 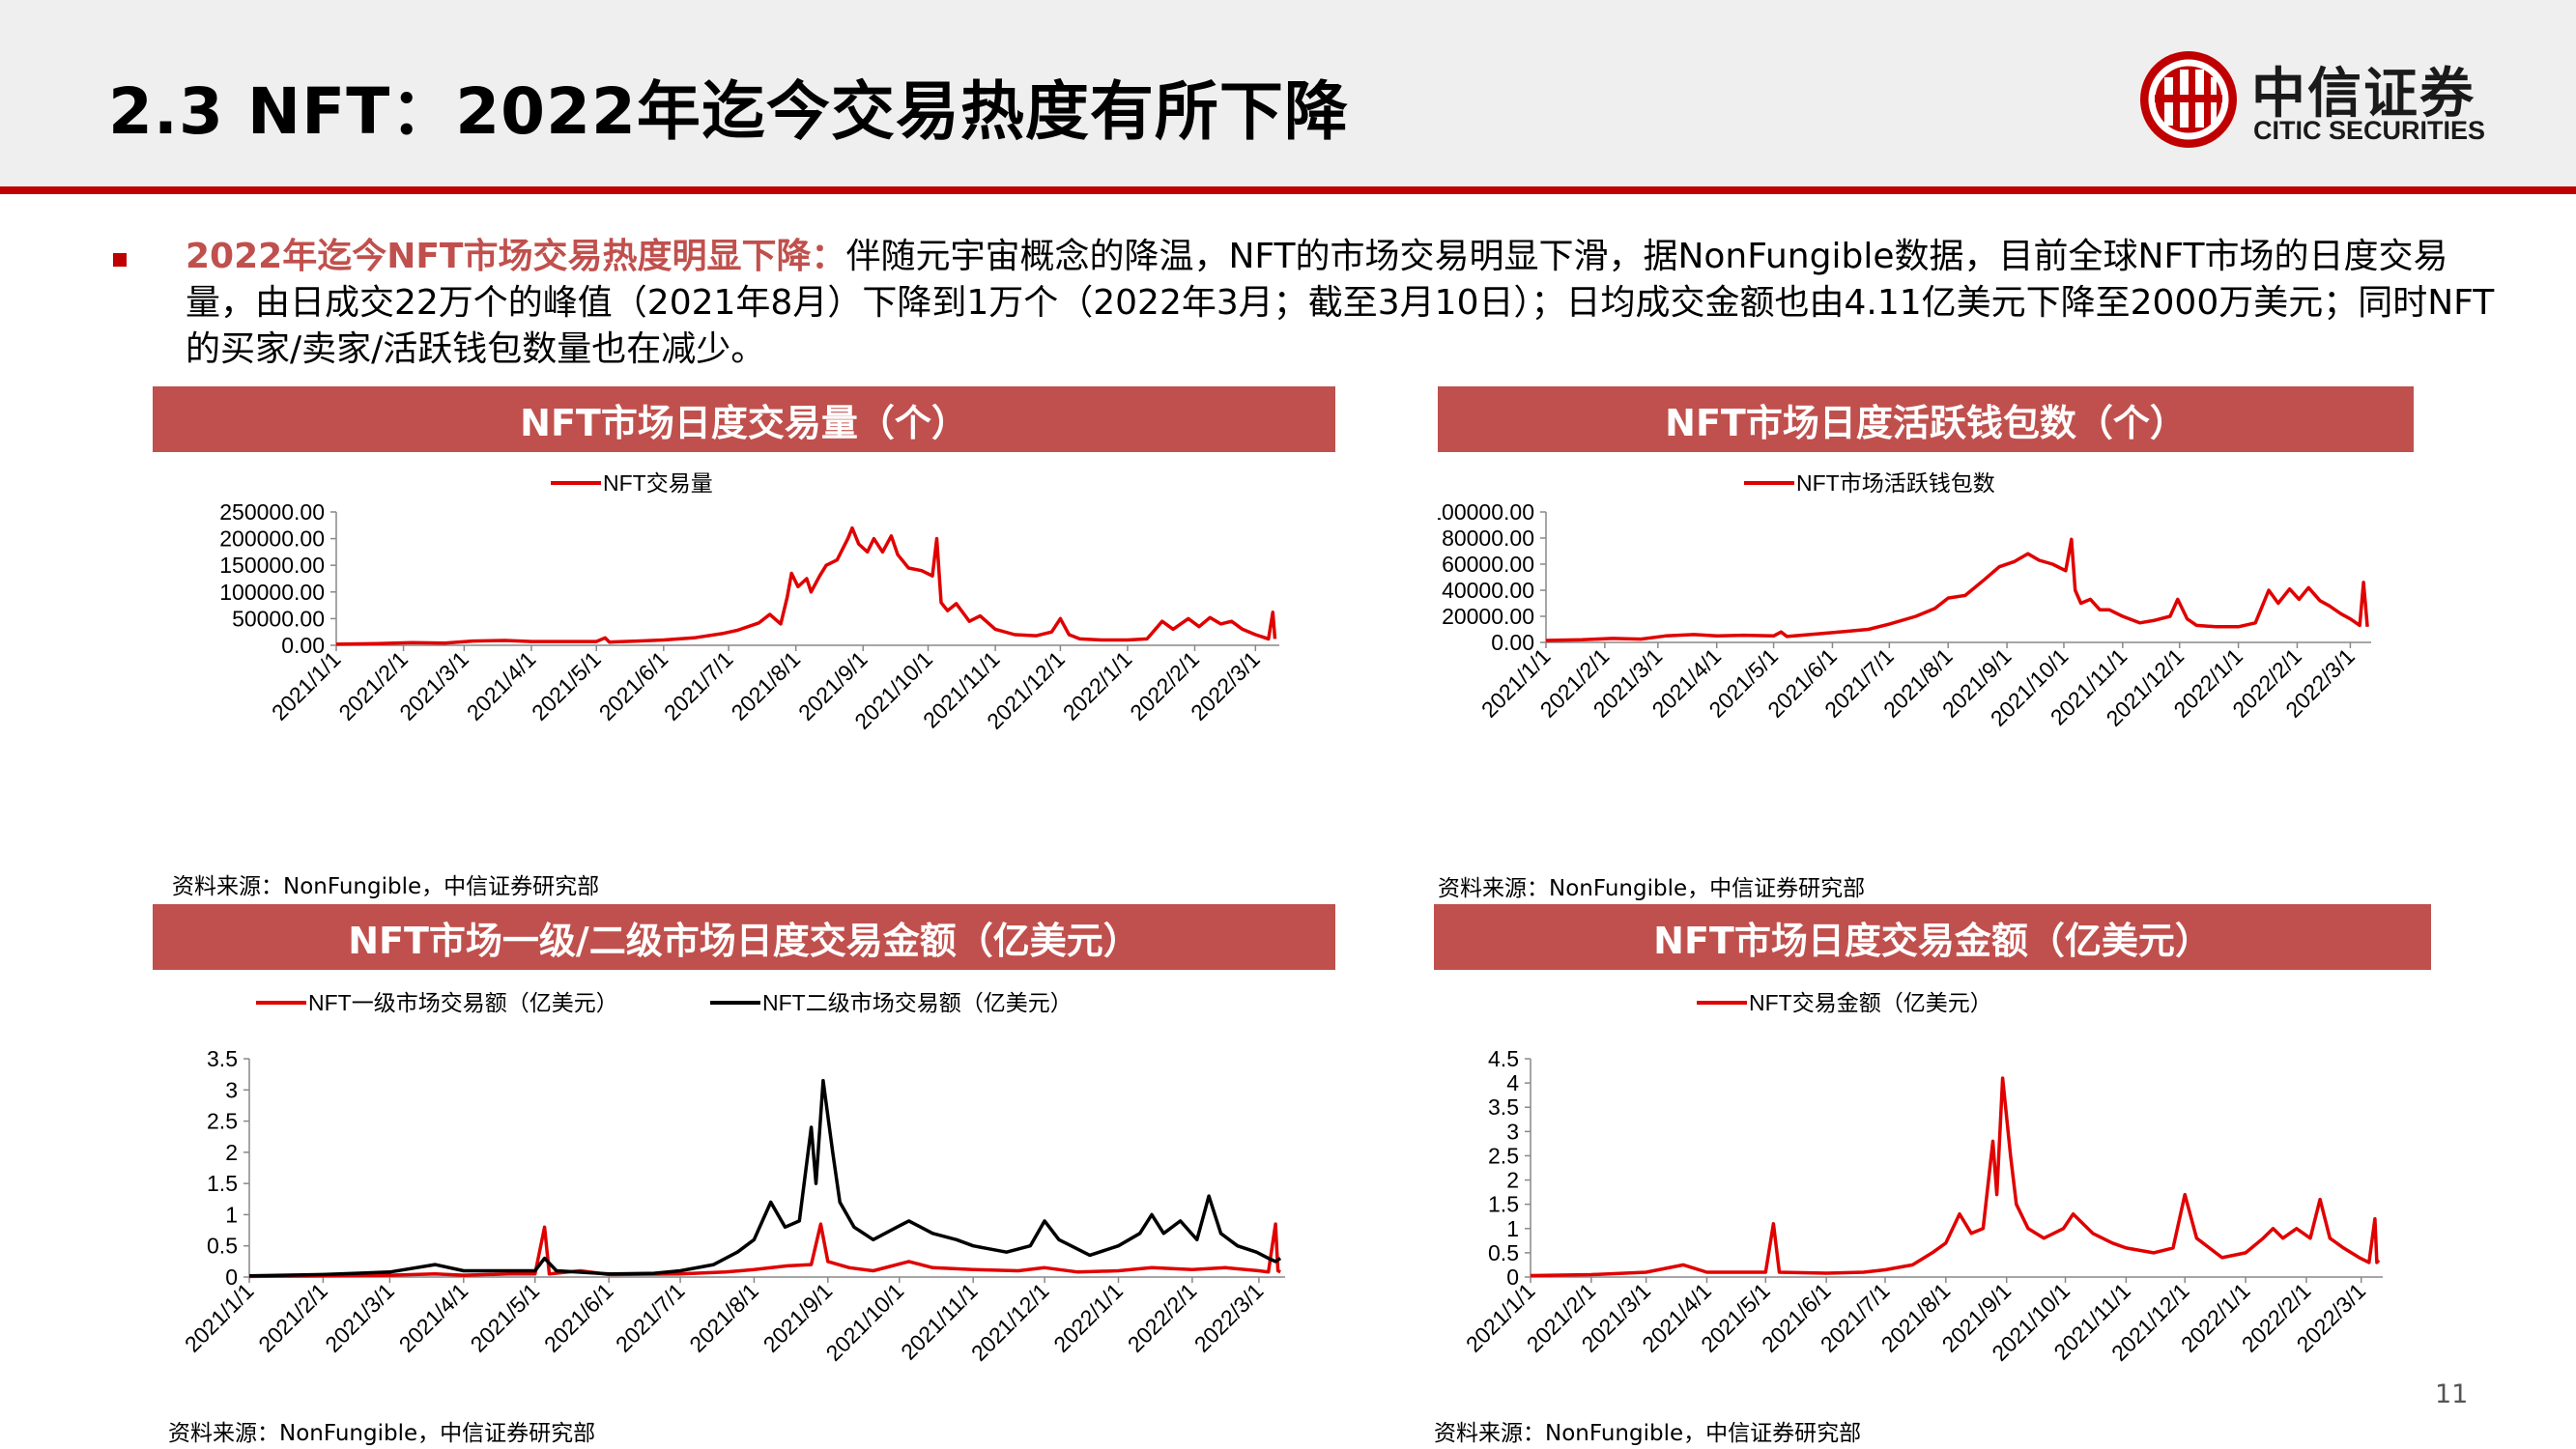 What do you see at coordinates (1229, 1317) in the screenshot?
I see `x-tick-label: 2022/3/1` at bounding box center [1229, 1317].